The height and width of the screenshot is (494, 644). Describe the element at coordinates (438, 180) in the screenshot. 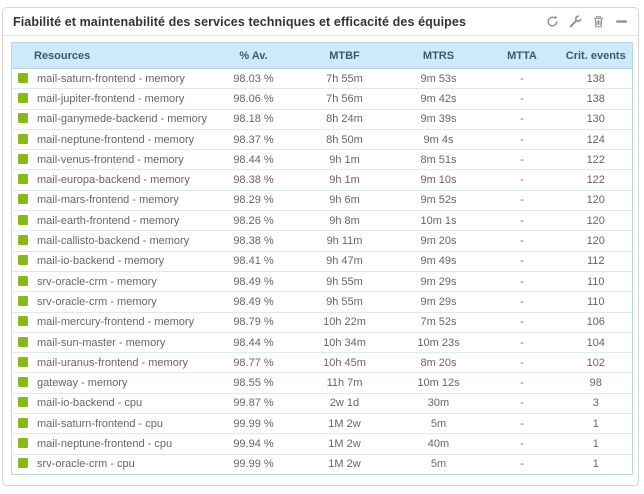

I see `mtrs-value: 9m 10s` at that location.